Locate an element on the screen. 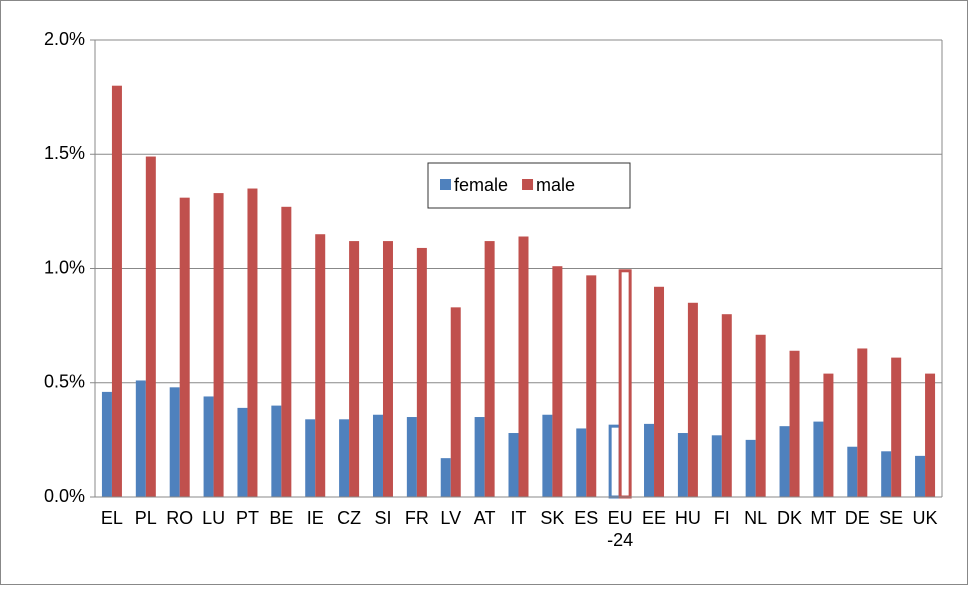 This screenshot has width=969, height=591. x-tick-label: EE is located at coordinates (654, 518).